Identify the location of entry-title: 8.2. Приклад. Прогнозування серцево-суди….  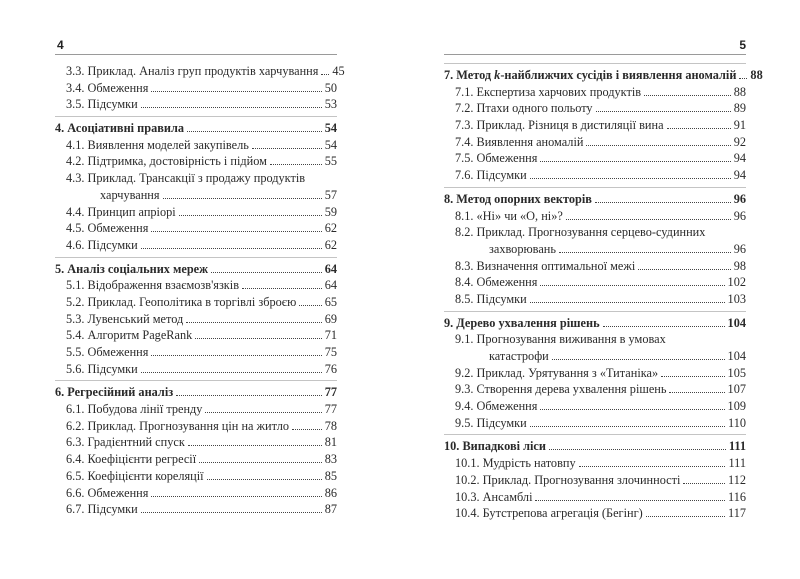
(580, 232).